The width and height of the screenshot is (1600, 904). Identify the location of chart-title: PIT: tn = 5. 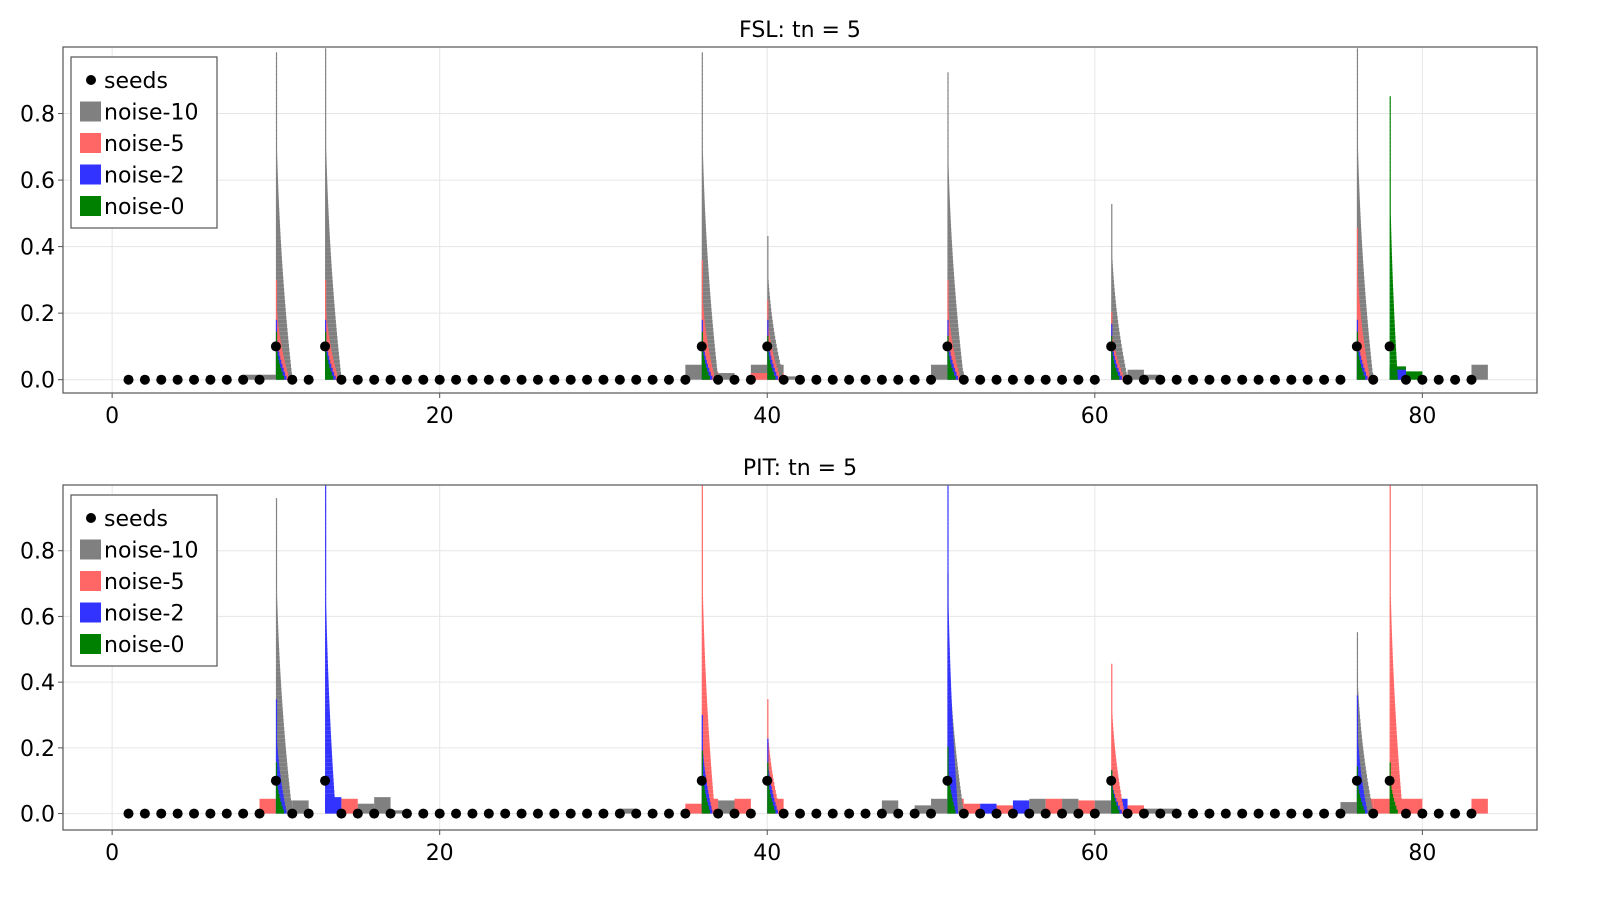
(800, 468).